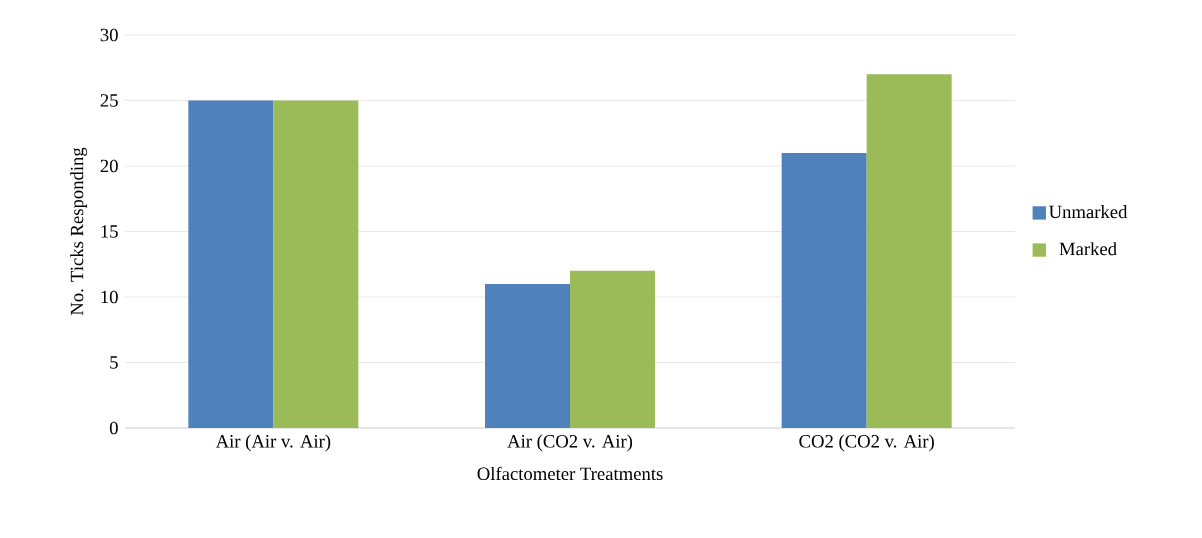 This screenshot has width=1202, height=538. I want to click on y-tick-label: 25, so click(109, 100).